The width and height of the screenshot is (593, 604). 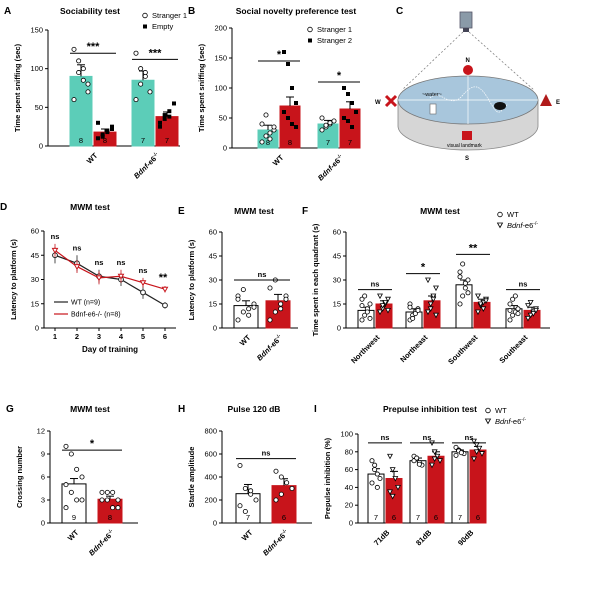 What do you see at coordinates (378, 103) in the screenshot?
I see `west-label: W` at bounding box center [378, 103].